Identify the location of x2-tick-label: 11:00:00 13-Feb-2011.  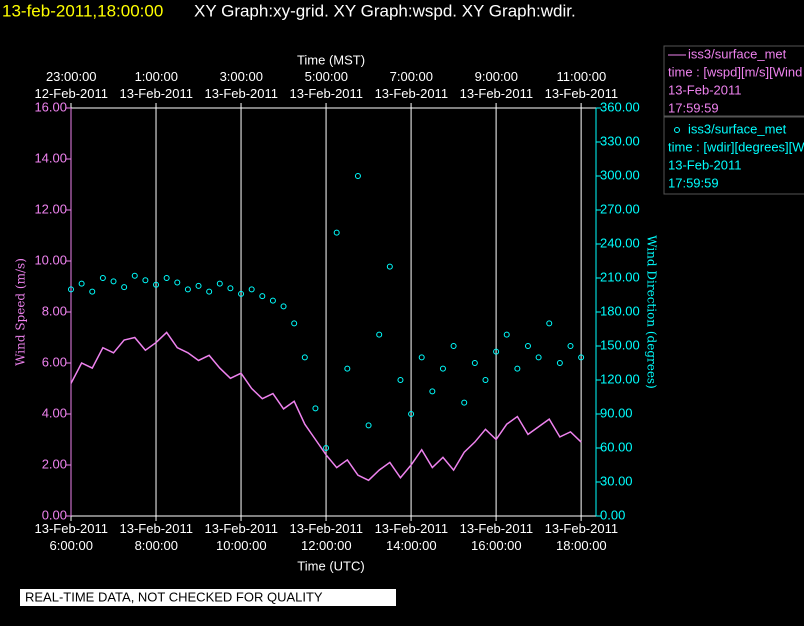
(581, 85).